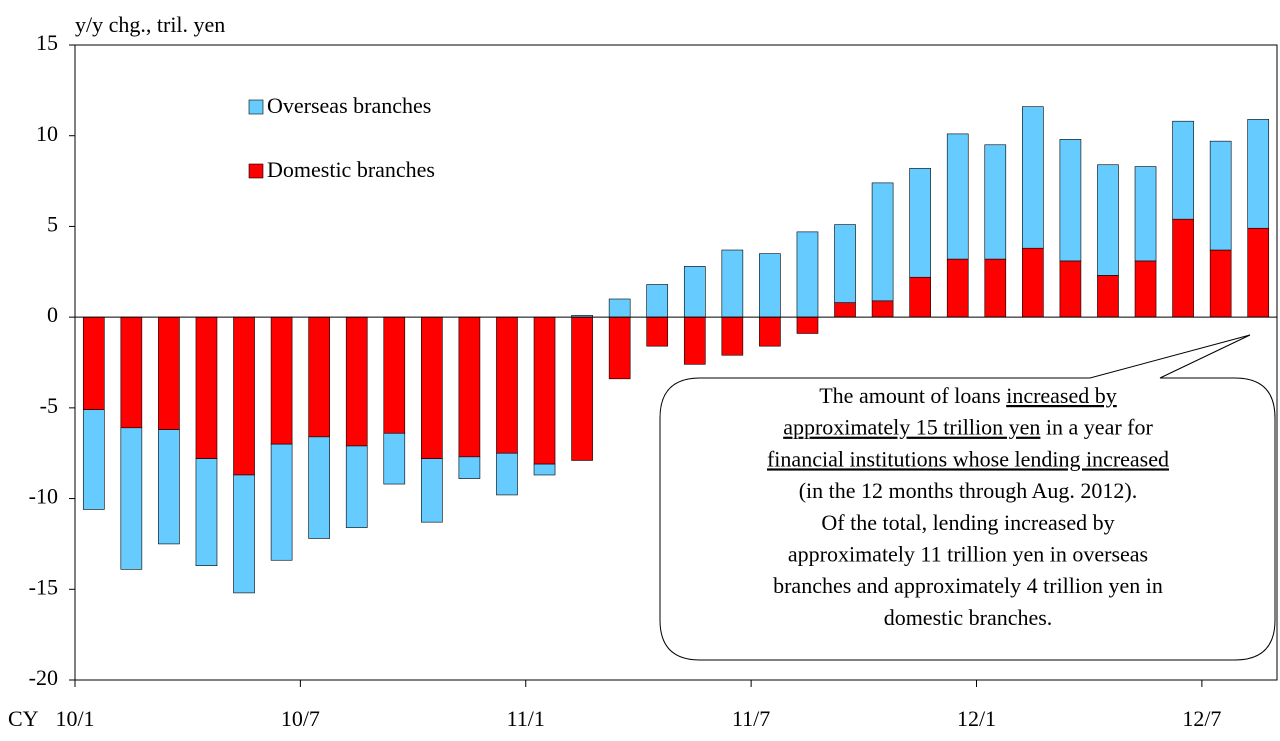  I want to click on y-tick-label: -20, so click(43, 677).